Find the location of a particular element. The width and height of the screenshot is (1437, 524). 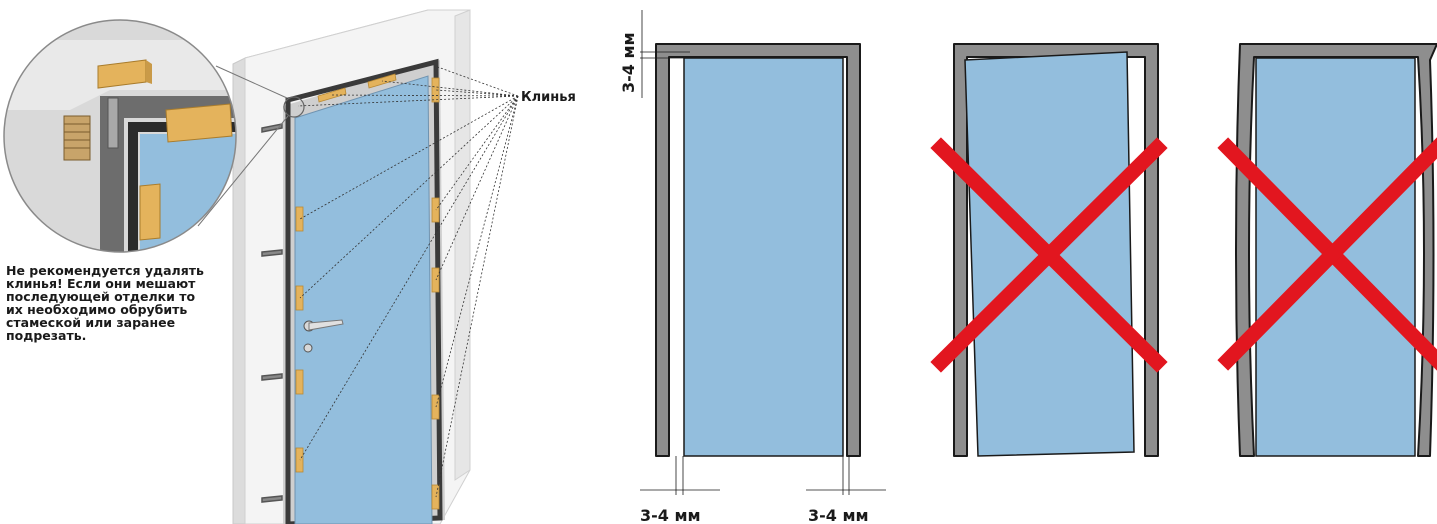

door-handle is located at coordinates (323, 336).